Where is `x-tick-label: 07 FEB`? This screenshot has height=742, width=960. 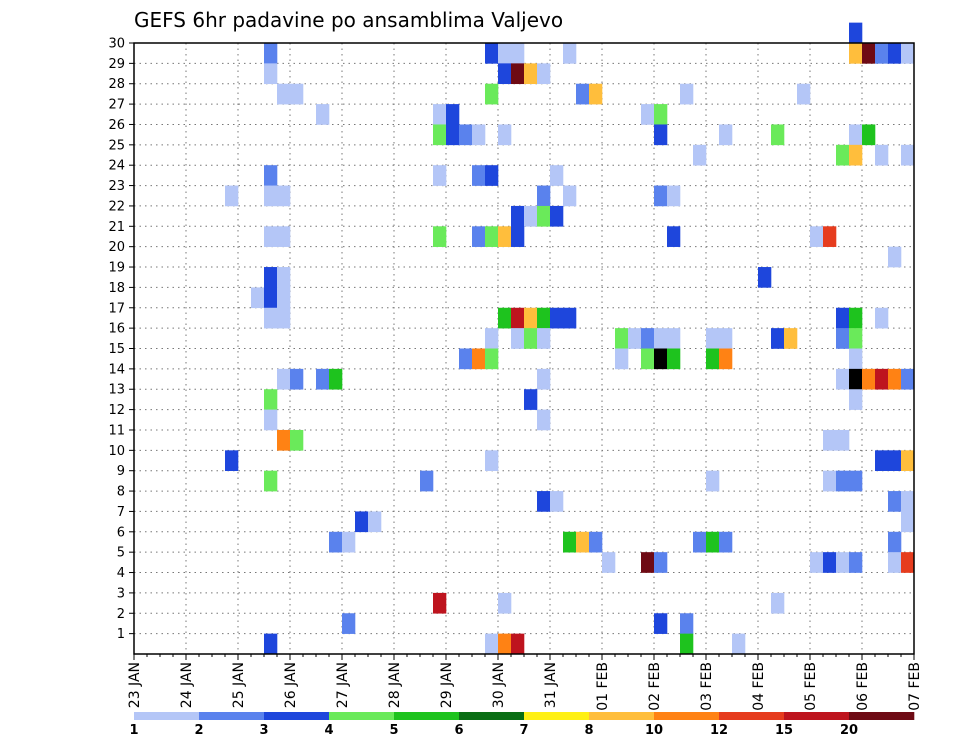
x-tick-label: 07 FEB is located at coordinates (915, 686).